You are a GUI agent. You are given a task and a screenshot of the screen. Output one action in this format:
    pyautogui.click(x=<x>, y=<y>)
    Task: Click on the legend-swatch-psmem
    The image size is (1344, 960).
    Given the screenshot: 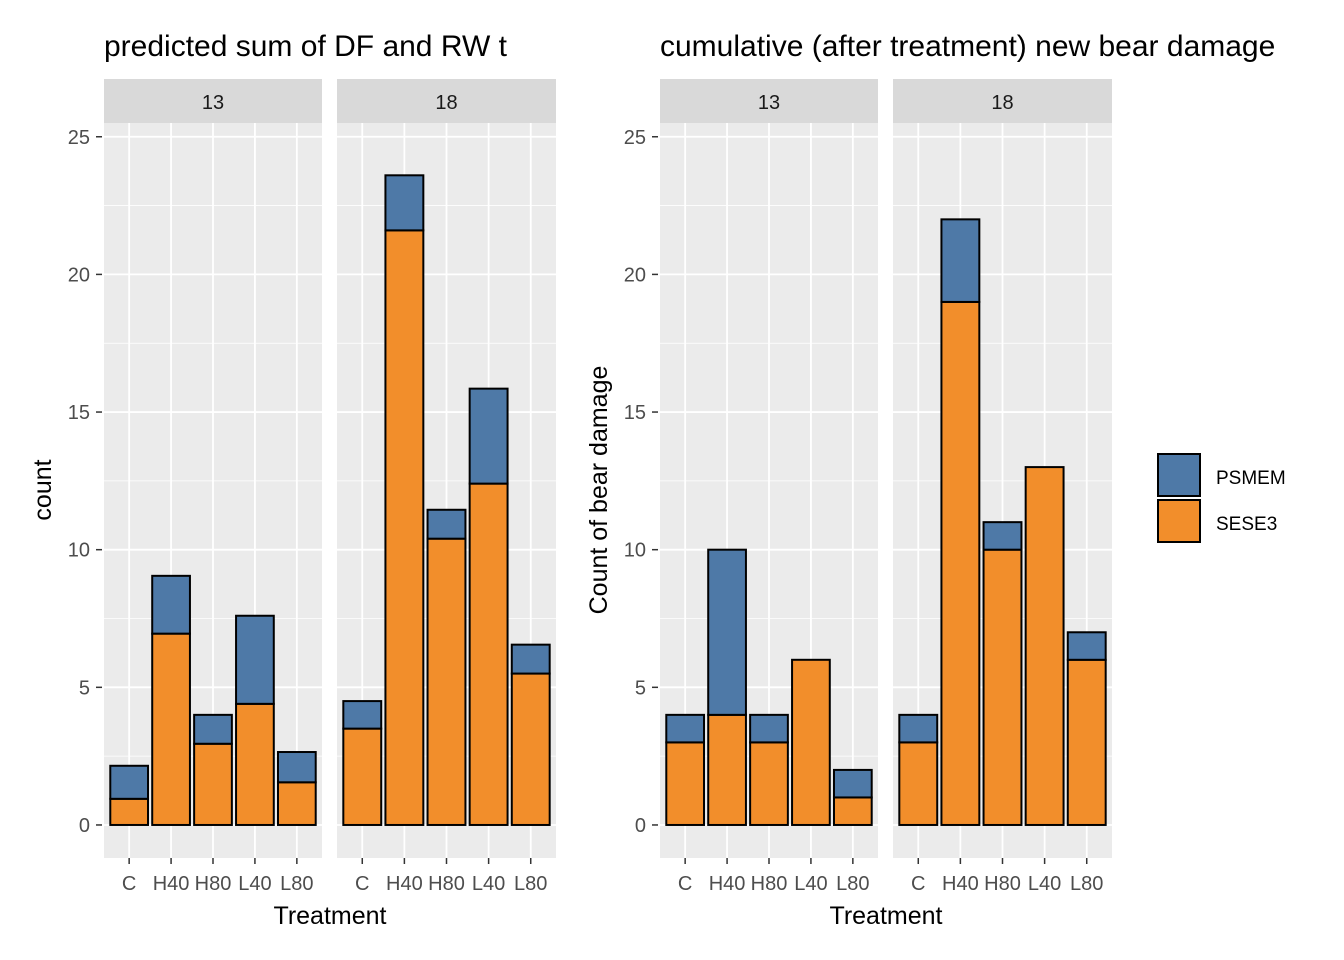 What is the action you would take?
    pyautogui.click(x=1179, y=475)
    